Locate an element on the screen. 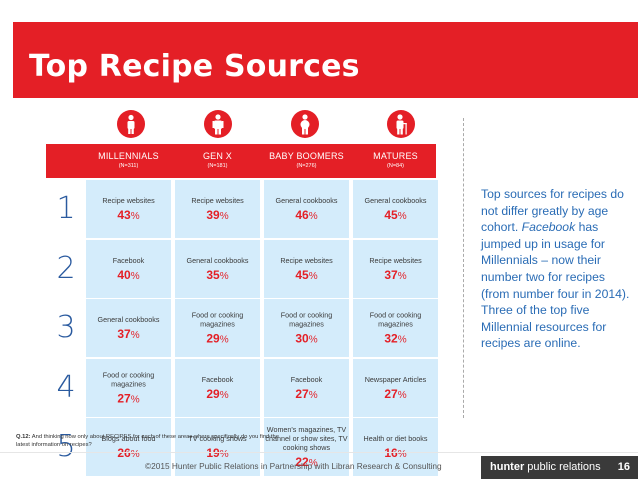 The height and width of the screenshot is (479, 638). page-number: 16 is located at coordinates (623, 467).